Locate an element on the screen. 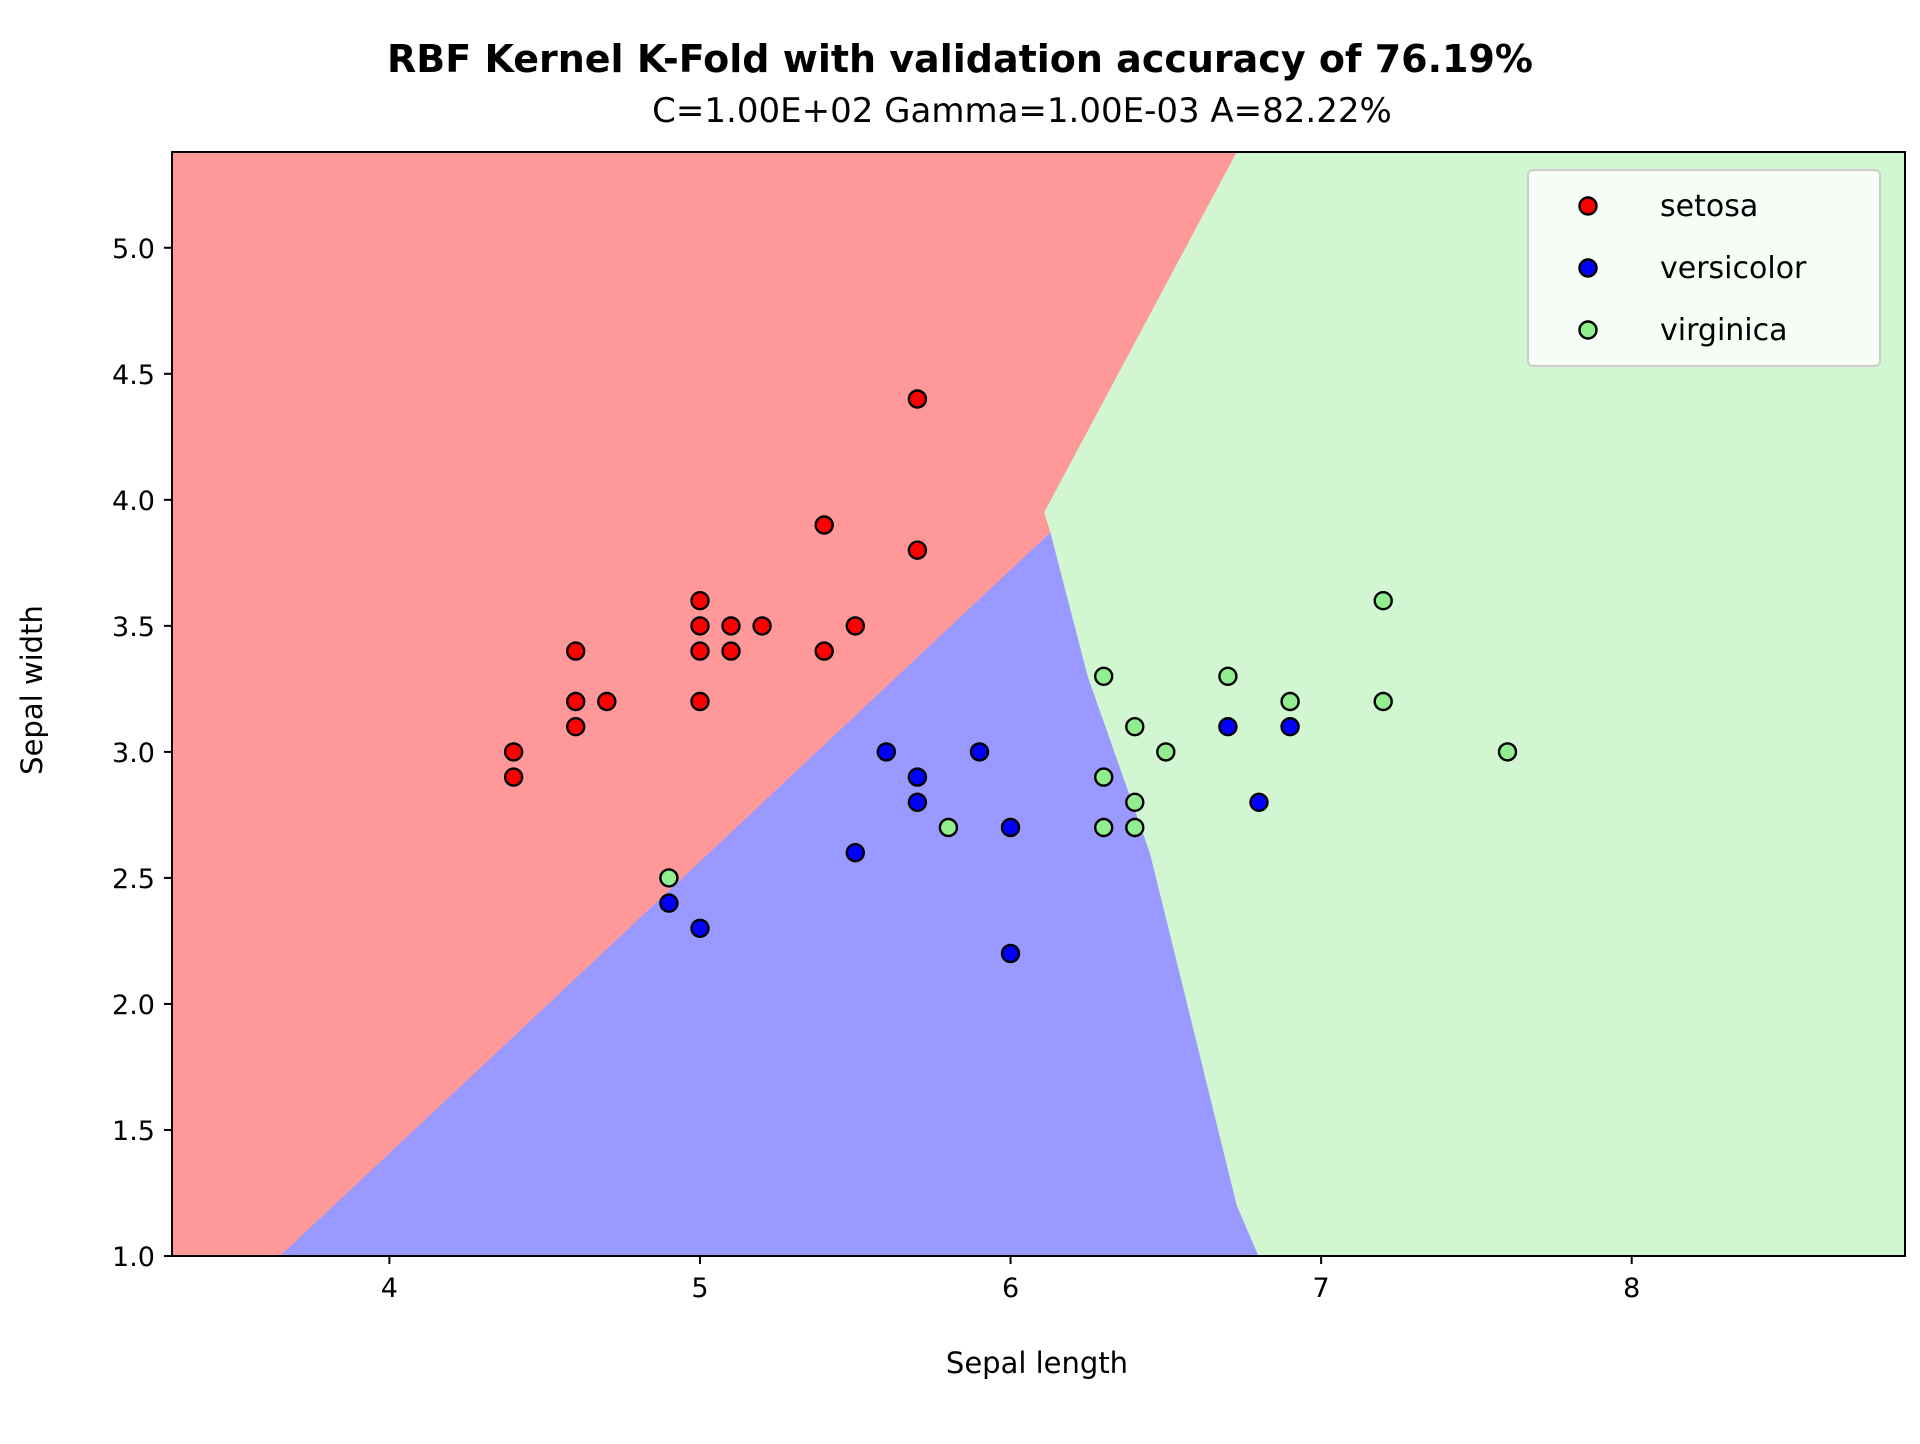 The image size is (1920, 1444). y-tick-label: 4.5 is located at coordinates (133, 375).